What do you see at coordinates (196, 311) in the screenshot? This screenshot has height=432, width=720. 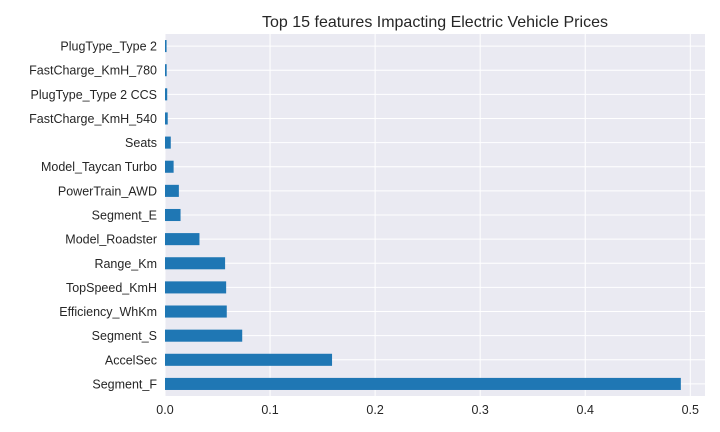 I see `bar-efficiency-whkm` at bounding box center [196, 311].